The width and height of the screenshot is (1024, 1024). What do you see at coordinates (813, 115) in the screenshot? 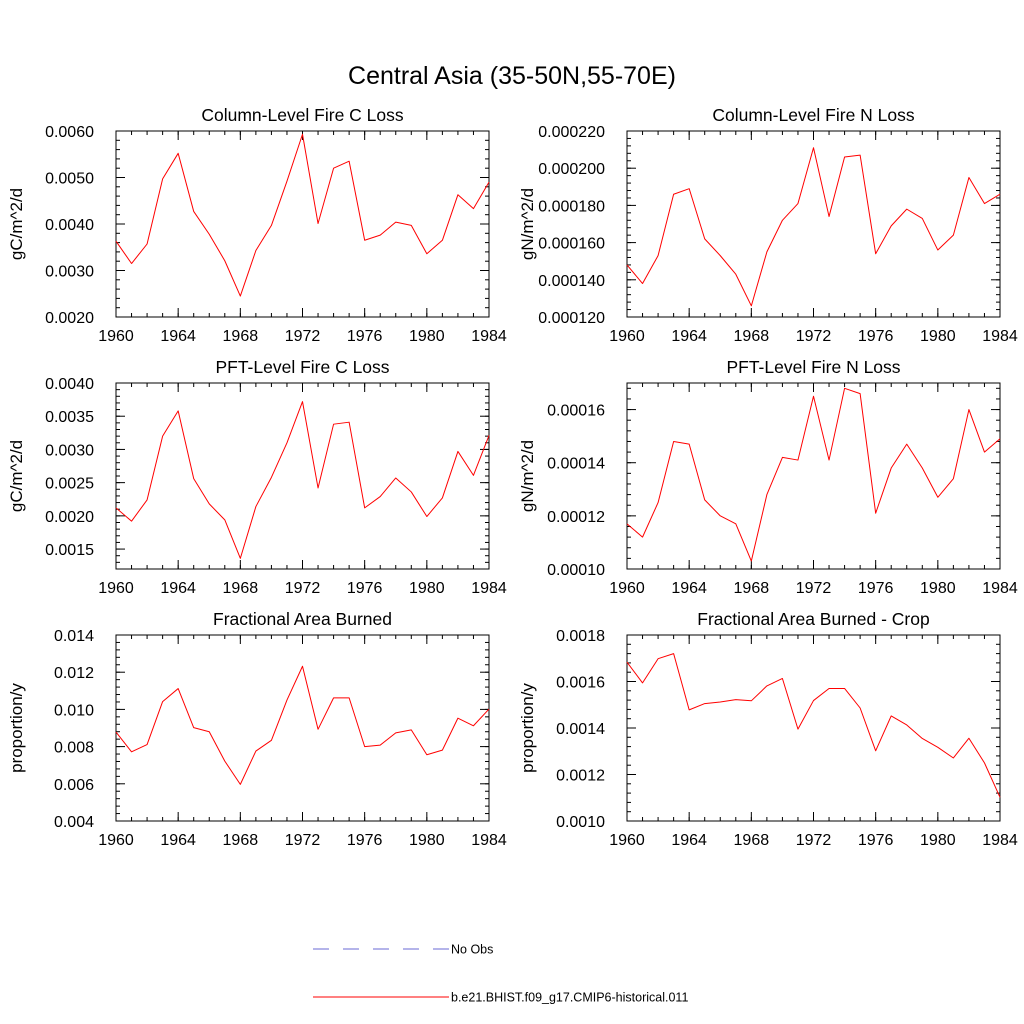
I see `panel-title: Column-Level Fire N Loss` at bounding box center [813, 115].